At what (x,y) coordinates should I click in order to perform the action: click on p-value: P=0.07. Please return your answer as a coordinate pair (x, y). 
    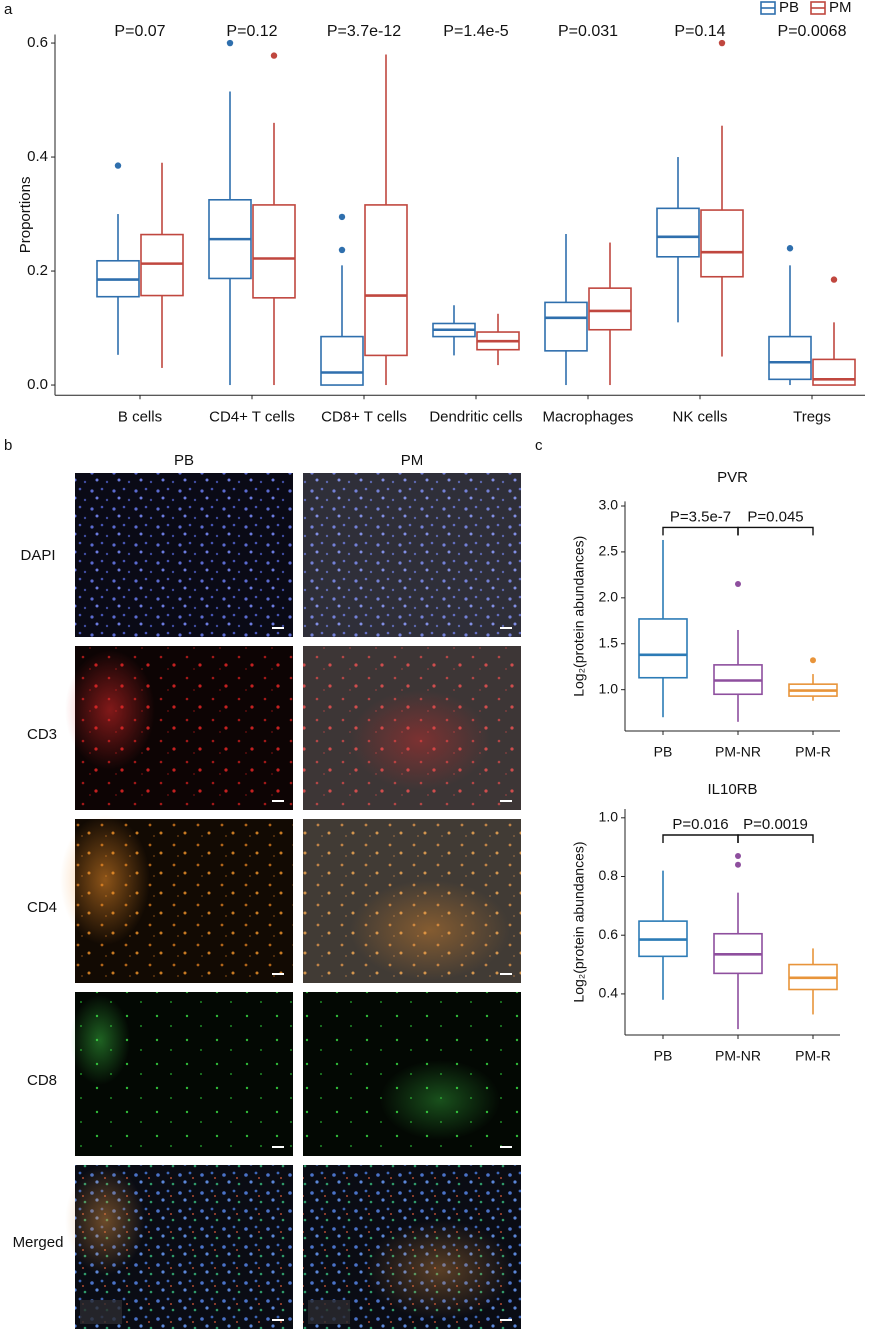
    Looking at the image, I should click on (139, 31).